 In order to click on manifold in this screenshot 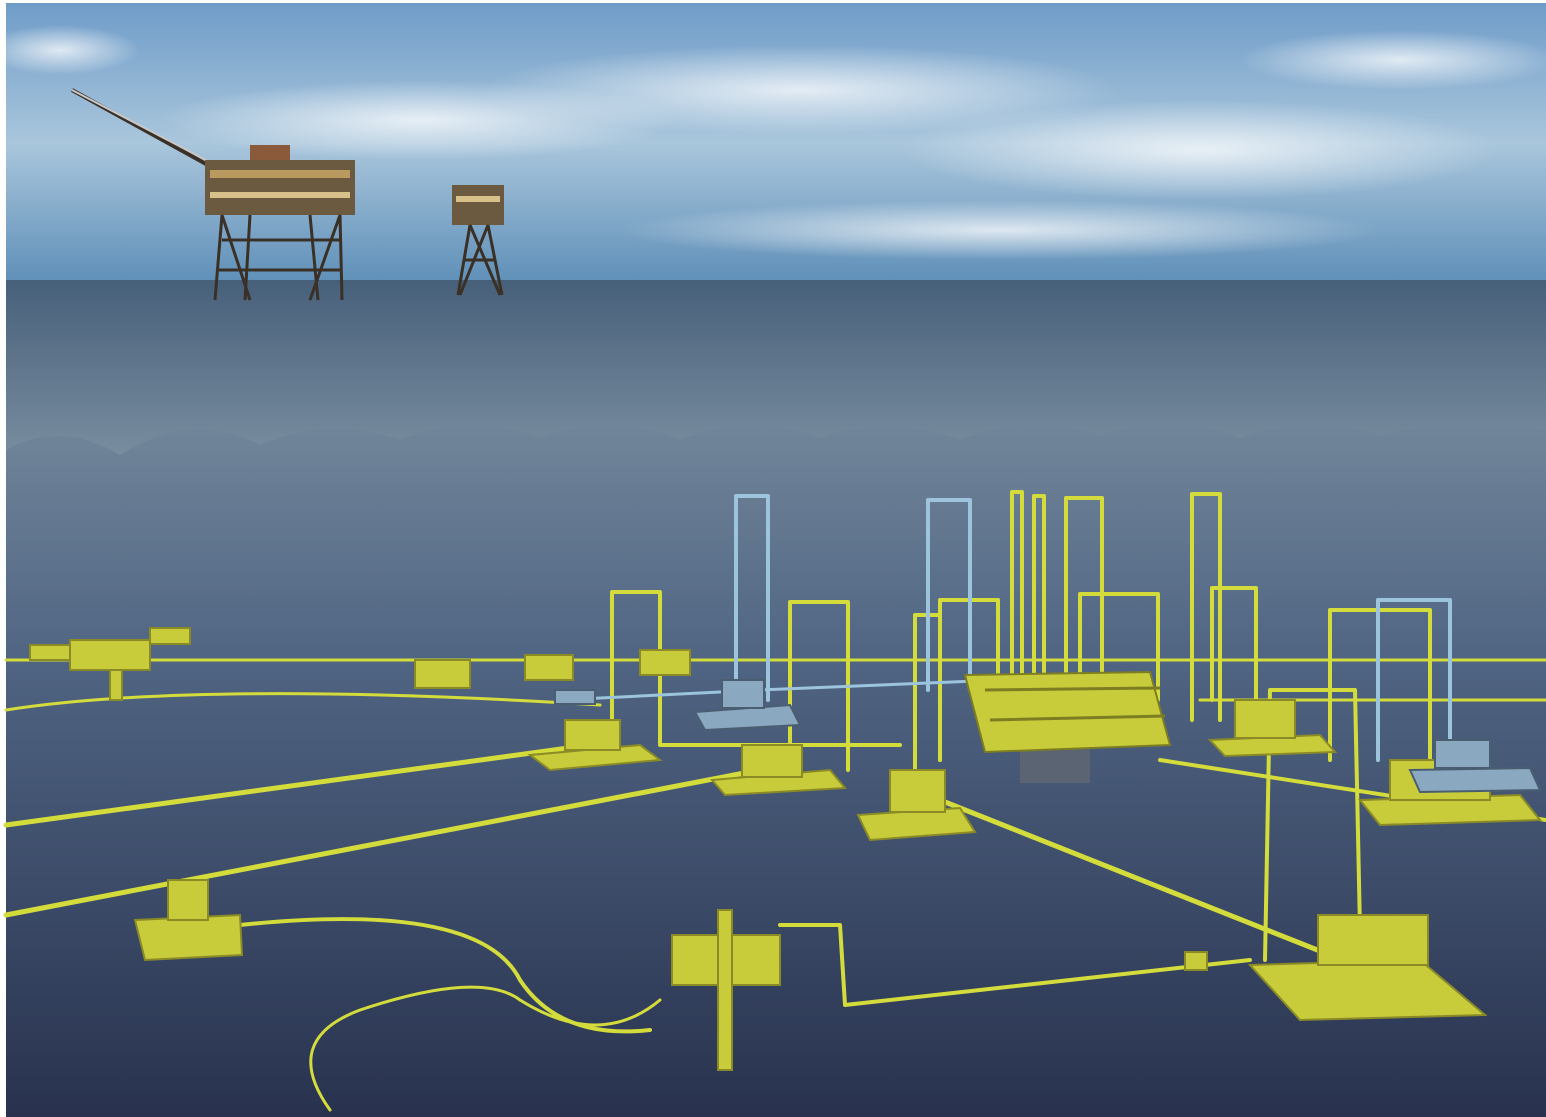, I will do `click(1067, 726)`.